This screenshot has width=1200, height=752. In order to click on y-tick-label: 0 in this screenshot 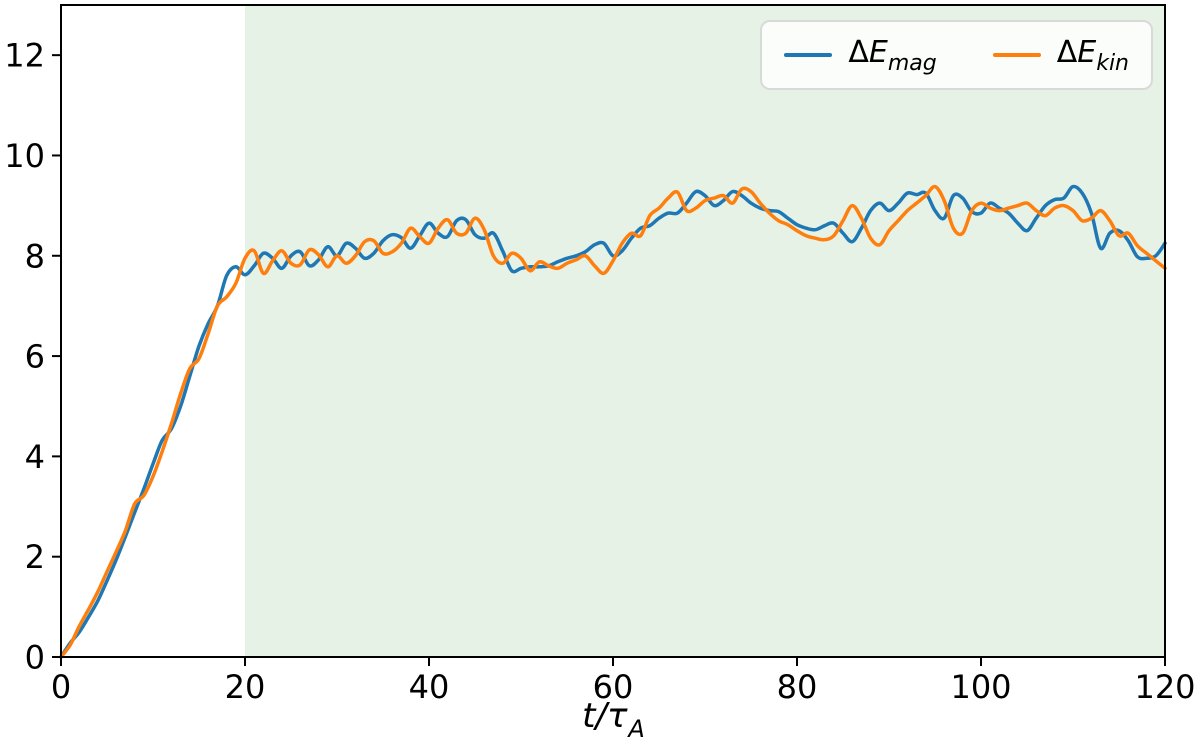, I will do `click(35, 658)`.